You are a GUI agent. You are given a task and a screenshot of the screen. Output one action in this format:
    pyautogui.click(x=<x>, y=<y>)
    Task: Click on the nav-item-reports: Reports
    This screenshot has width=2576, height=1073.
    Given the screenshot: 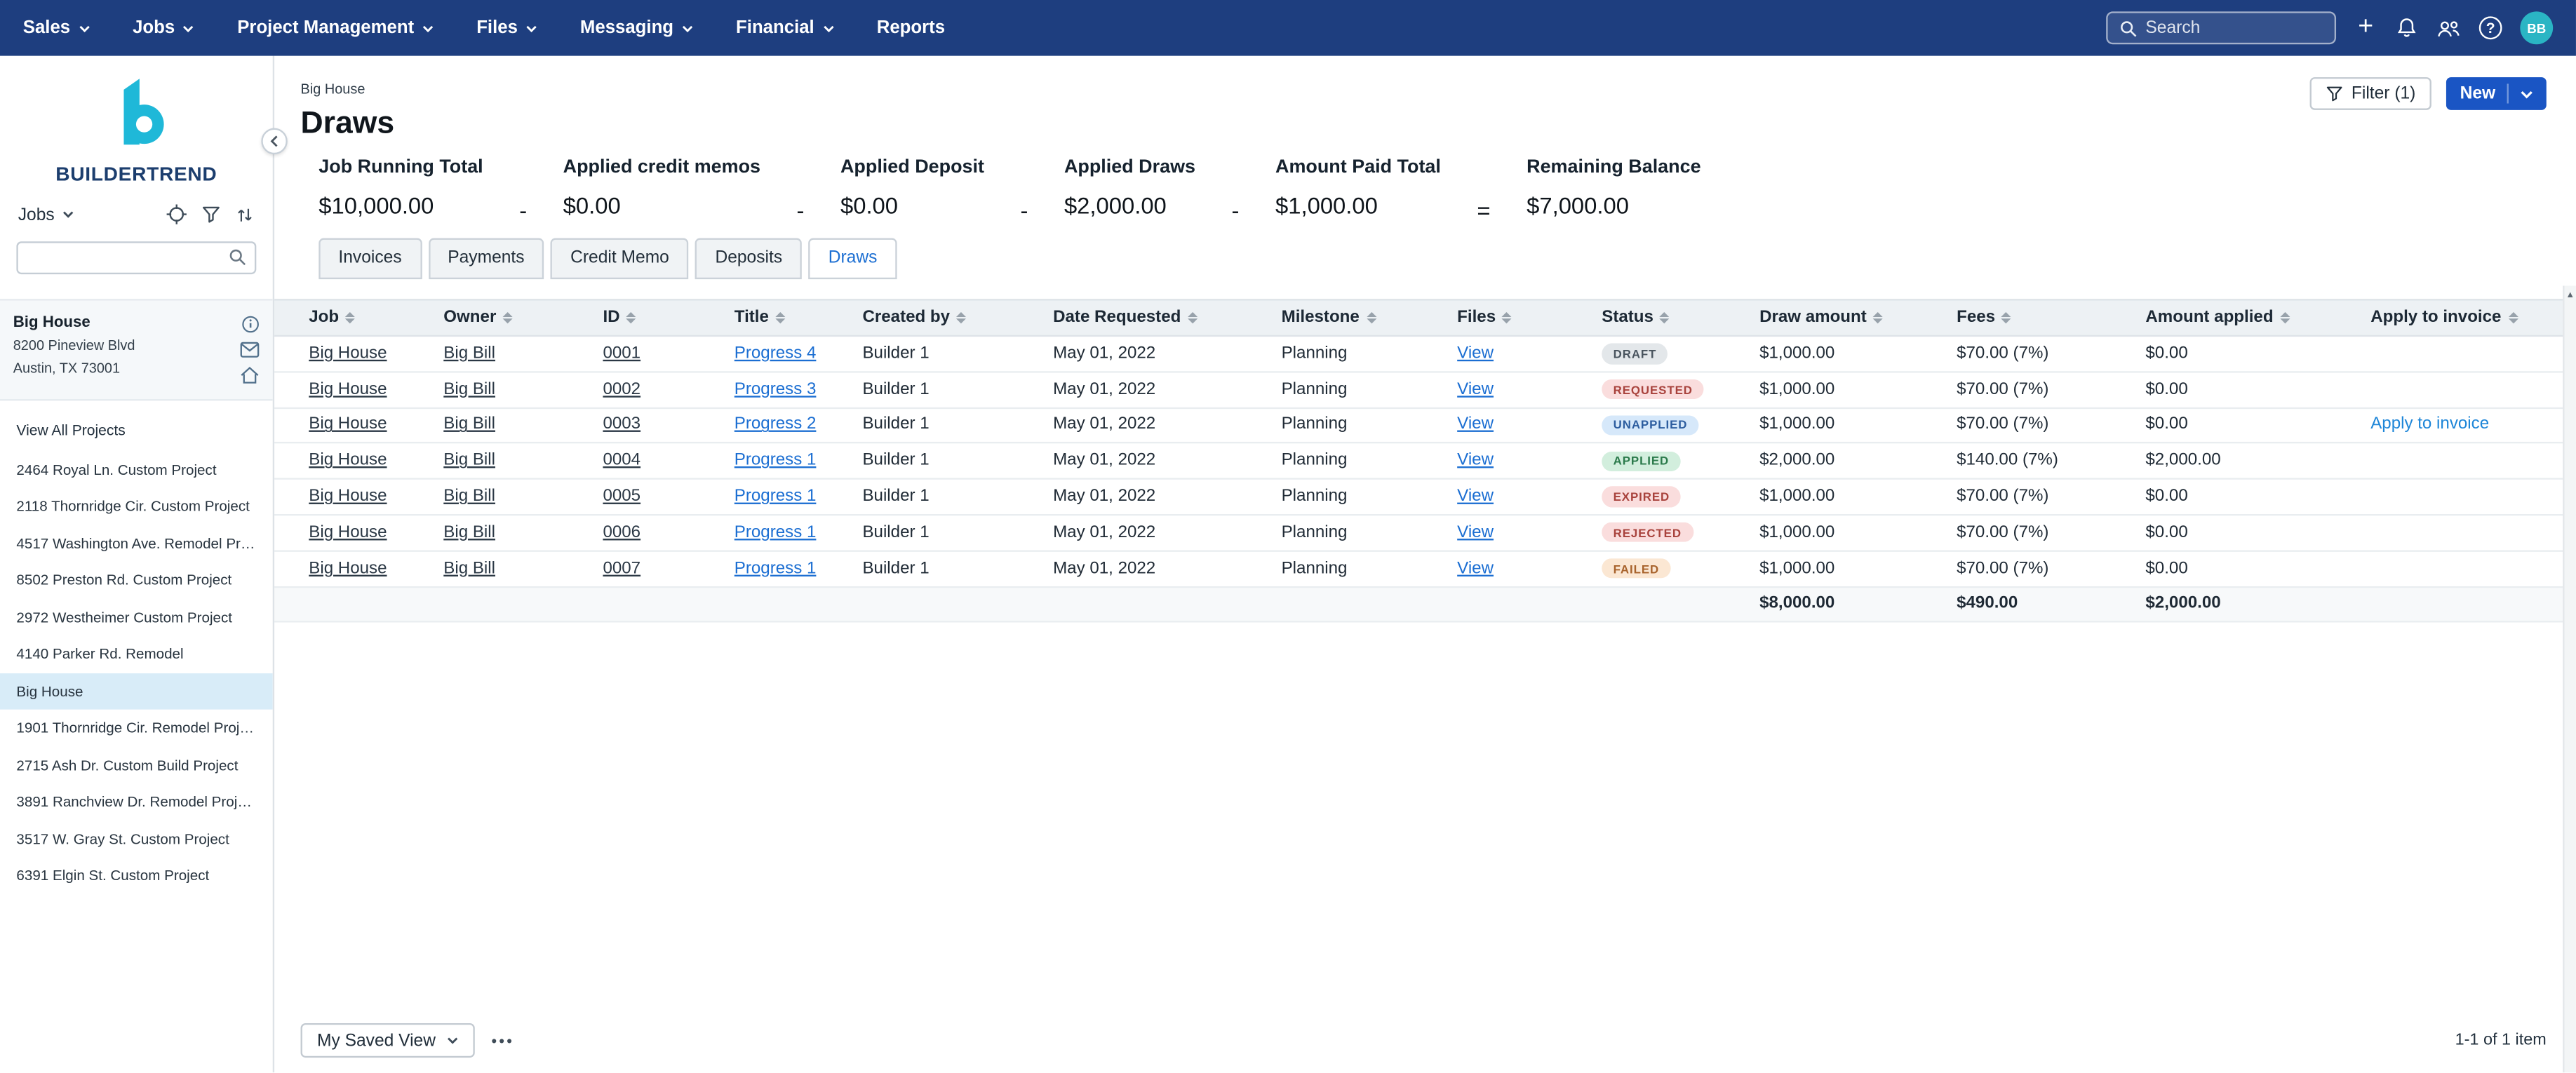 What is the action you would take?
    pyautogui.click(x=911, y=28)
    